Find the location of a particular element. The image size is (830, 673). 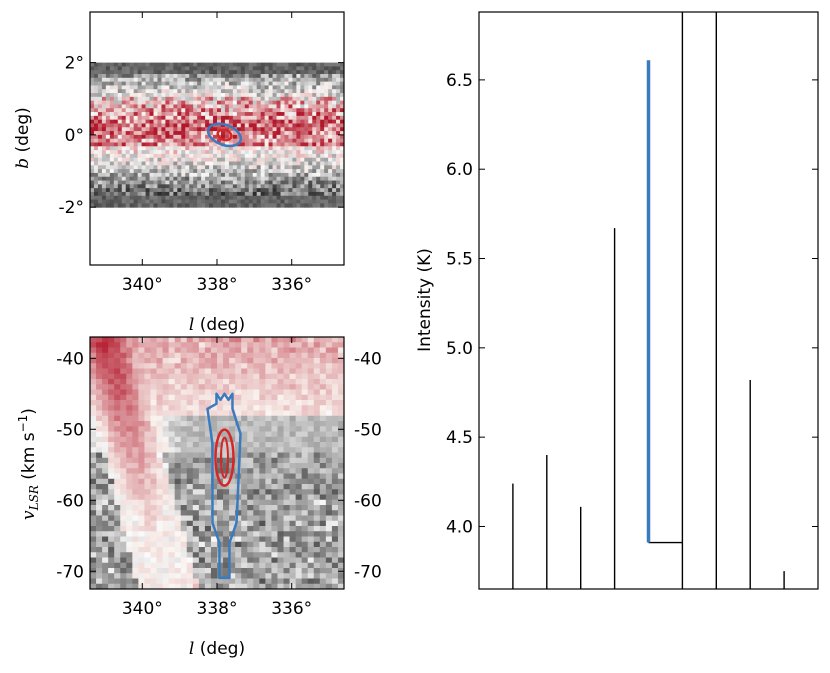

sky-map-contours is located at coordinates (224, 135).